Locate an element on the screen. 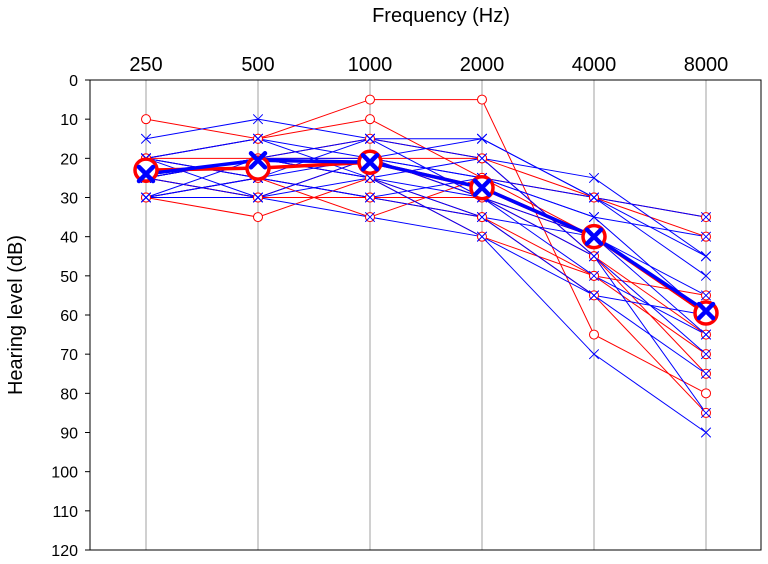 This screenshot has height=564, width=768. y-tick-label-50: 50 is located at coordinates (69, 277).